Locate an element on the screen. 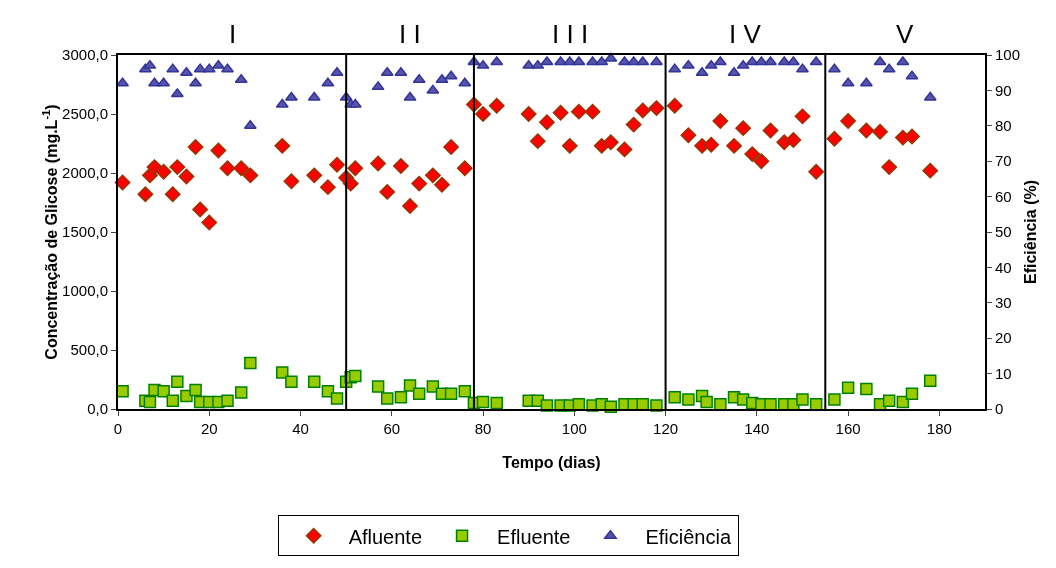 This screenshot has width=1056, height=568. x-tick-label: 80 is located at coordinates (483, 428).